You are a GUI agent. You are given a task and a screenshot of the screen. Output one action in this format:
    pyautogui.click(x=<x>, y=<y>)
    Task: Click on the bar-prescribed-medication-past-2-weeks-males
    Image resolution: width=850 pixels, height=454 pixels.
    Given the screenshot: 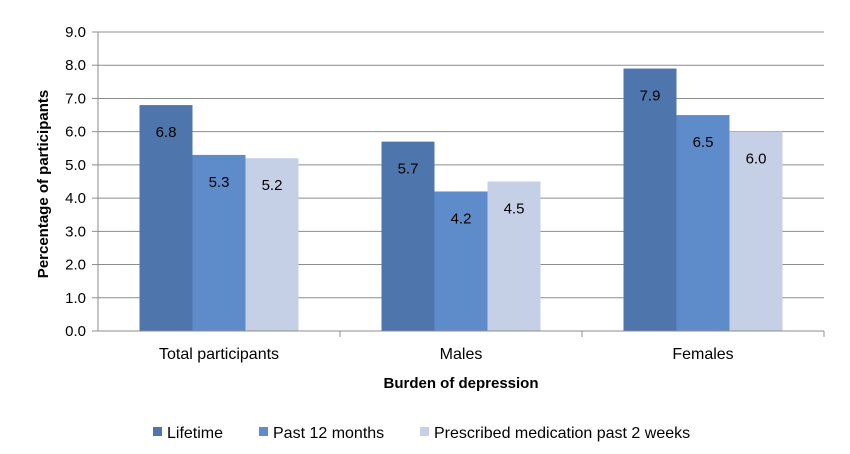 What is the action you would take?
    pyautogui.click(x=514, y=256)
    